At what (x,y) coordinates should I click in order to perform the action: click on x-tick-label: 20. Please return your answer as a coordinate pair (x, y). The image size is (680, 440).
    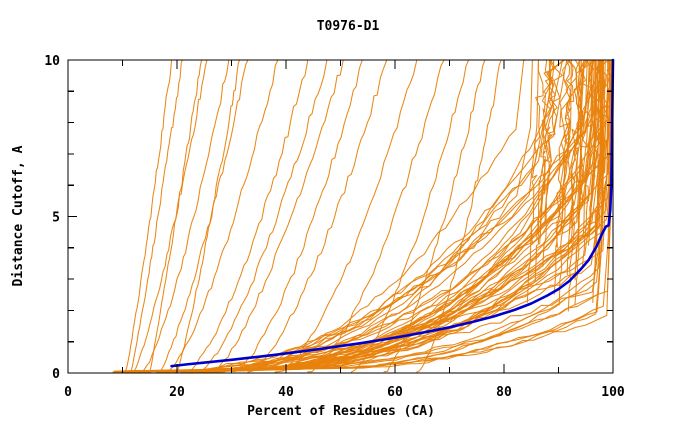
    Looking at the image, I should click on (177, 392).